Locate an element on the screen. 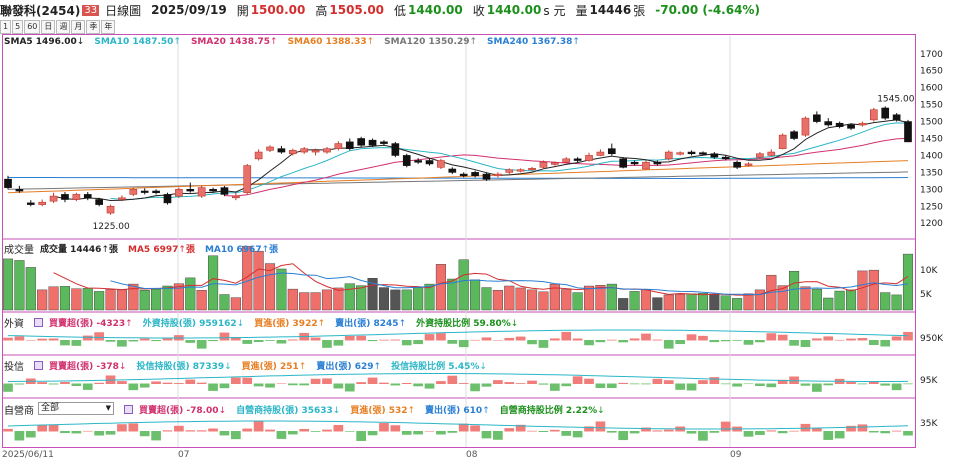 The image size is (960, 464). tab-day: 日 is located at coordinates (48, 27).